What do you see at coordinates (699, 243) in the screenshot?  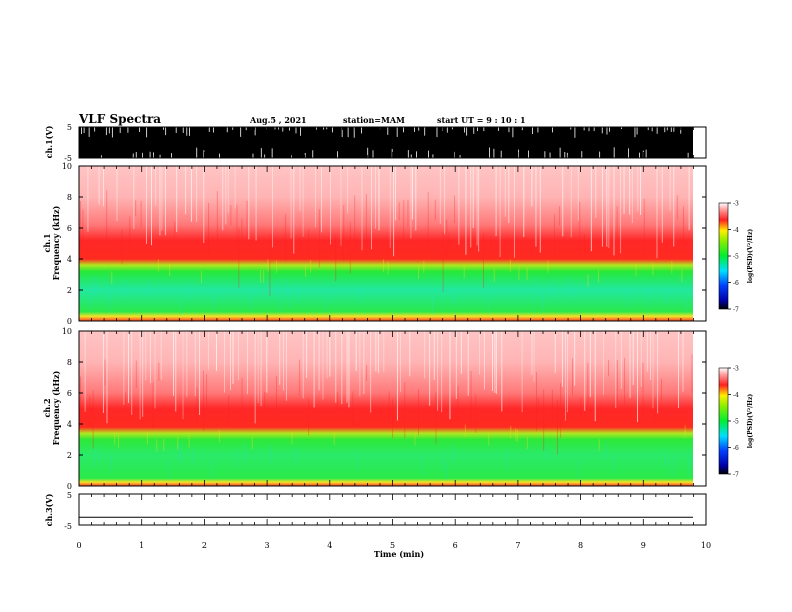 I see `no-data-strip` at bounding box center [699, 243].